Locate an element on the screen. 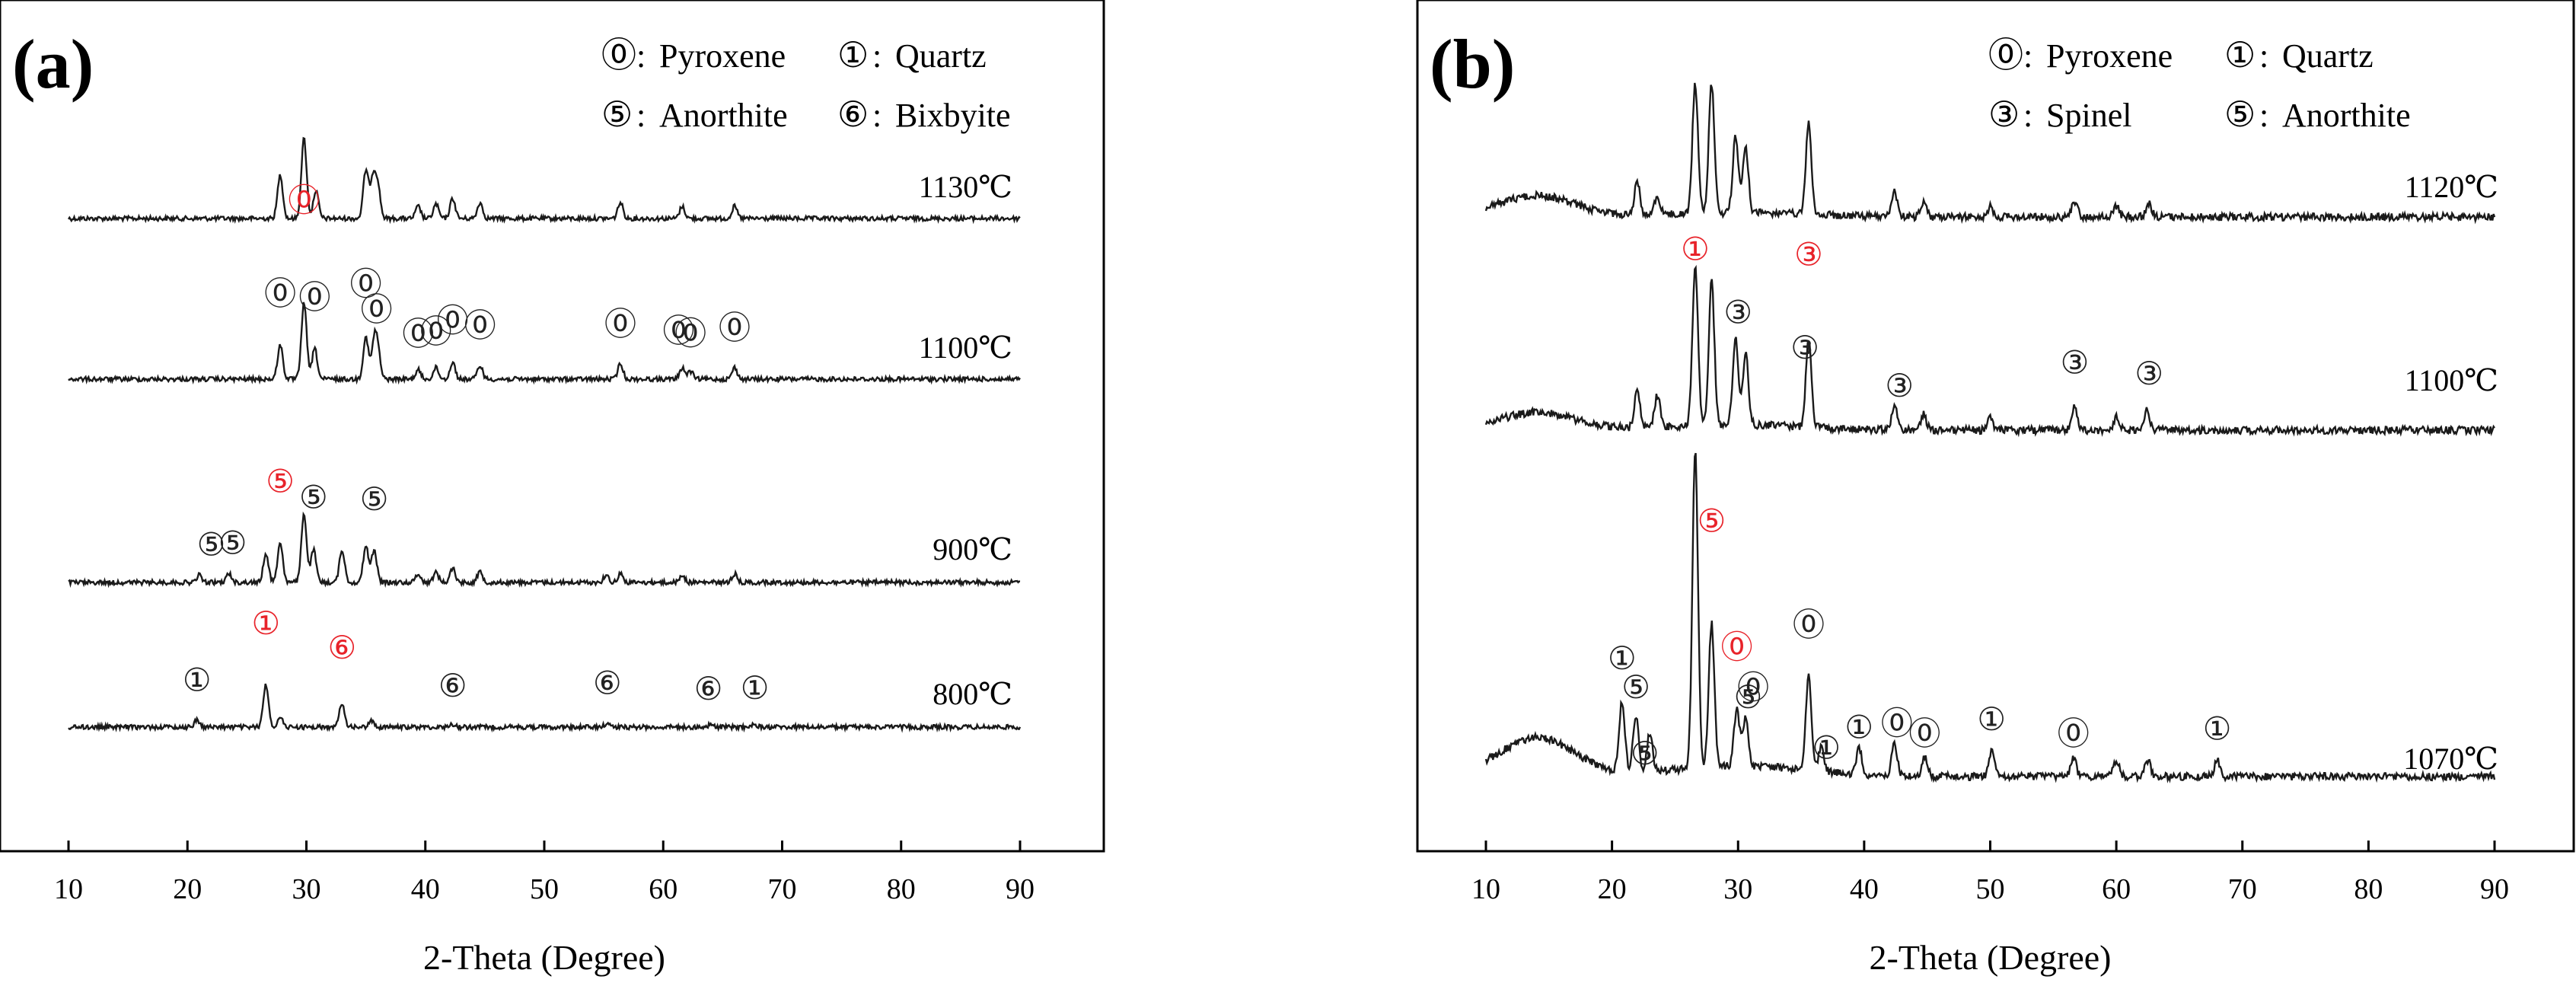  legend-name: Quartz is located at coordinates (941, 56).